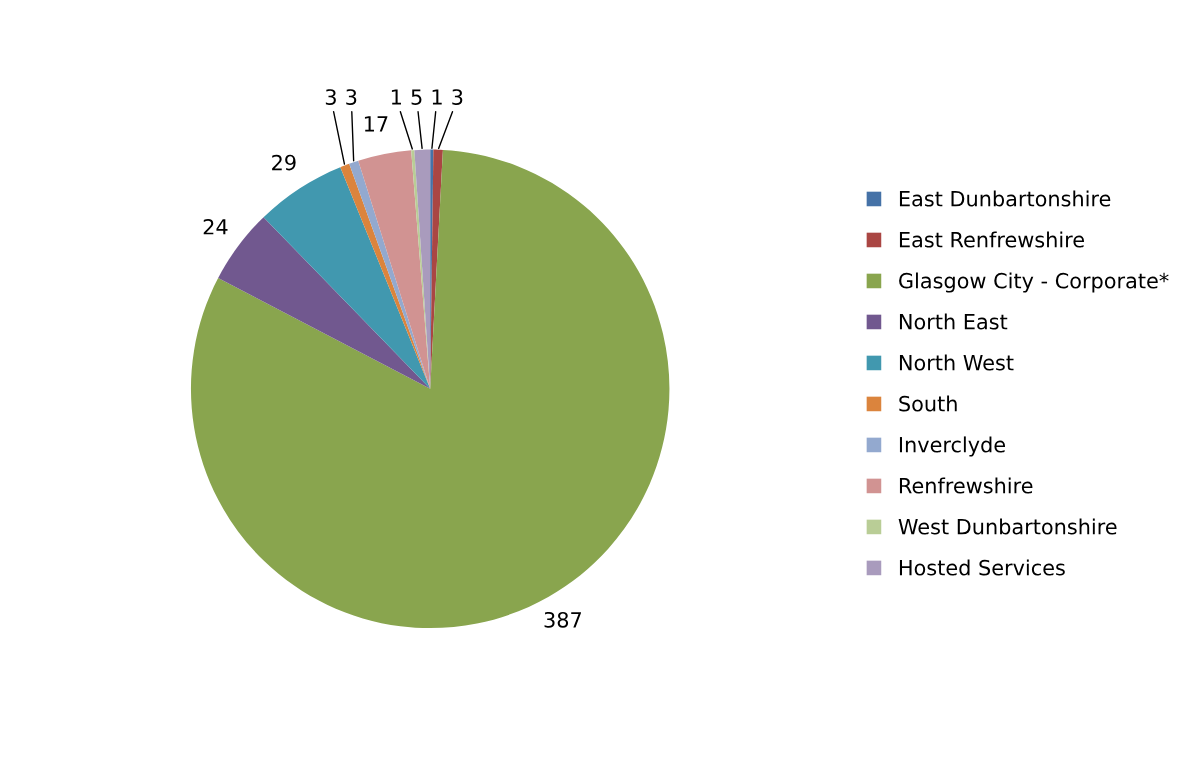 The image size is (1200, 770). What do you see at coordinates (966, 485) in the screenshot?
I see `legend-label: Renfrewshire` at bounding box center [966, 485].